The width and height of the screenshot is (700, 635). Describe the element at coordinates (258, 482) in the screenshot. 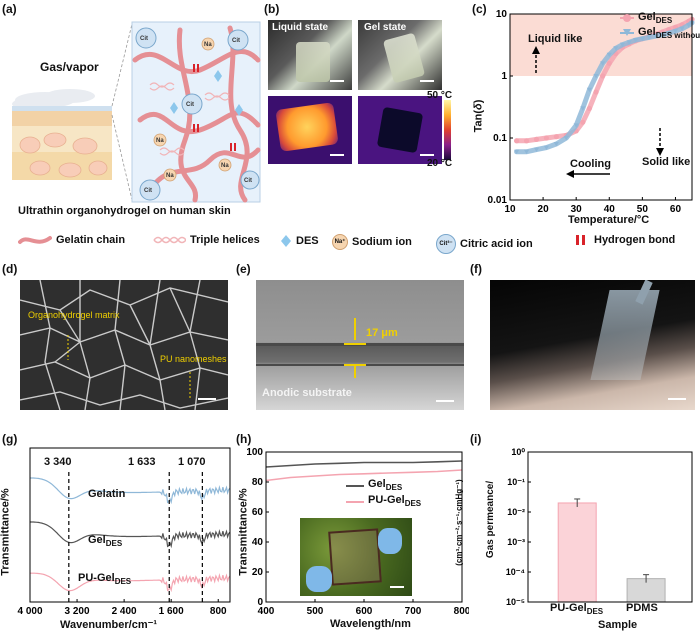

I see `y-tick-label: 80` at that location.